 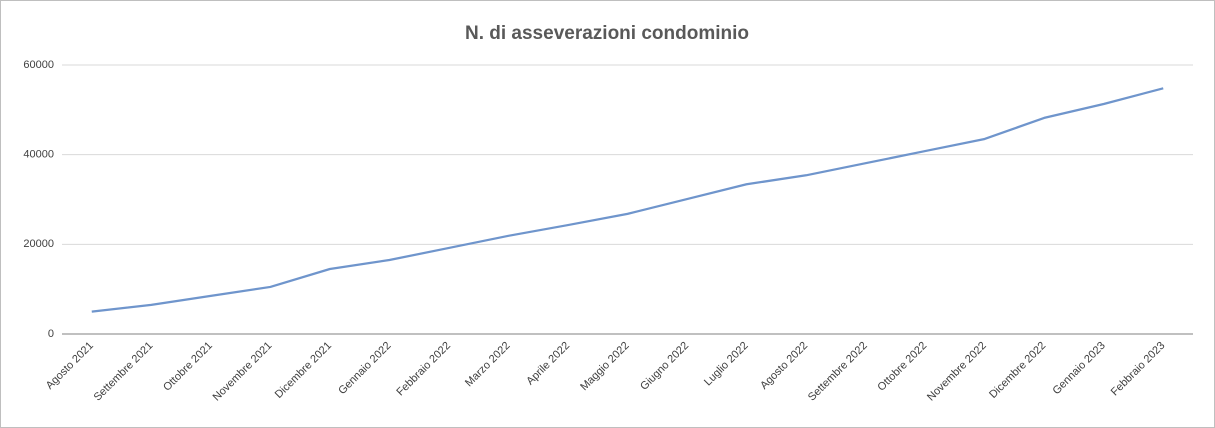 What do you see at coordinates (38, 155) in the screenshot?
I see `y-tick-label: 40000` at bounding box center [38, 155].